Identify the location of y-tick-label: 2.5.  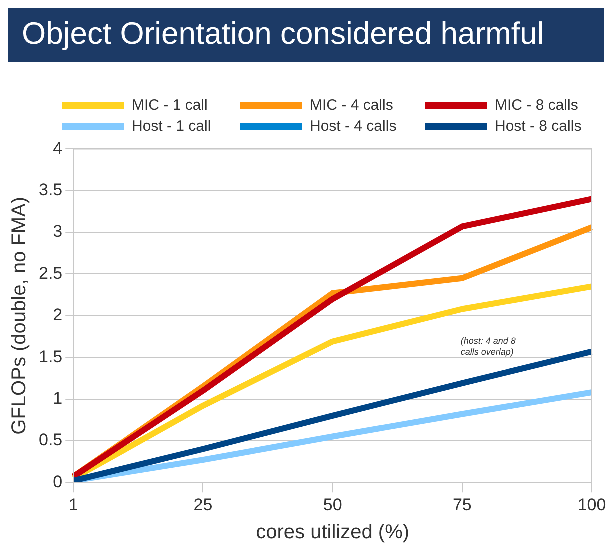
(50, 273).